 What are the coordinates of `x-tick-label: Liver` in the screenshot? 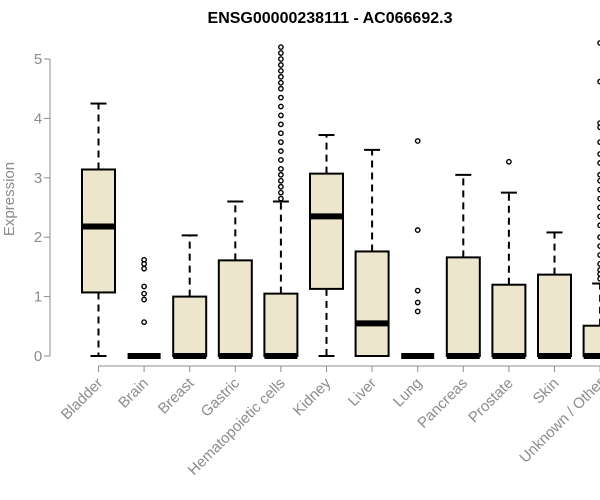 It's located at (362, 392).